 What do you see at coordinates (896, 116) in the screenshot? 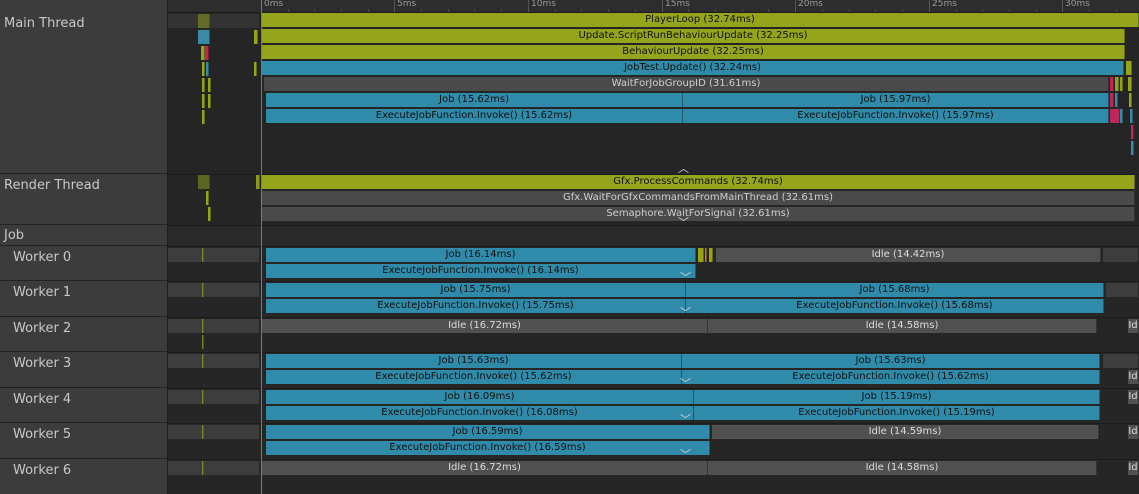
I see `sample-execute-job-b: ExecuteJobFunction.Invoke() (15.97ms)` at bounding box center [896, 116].